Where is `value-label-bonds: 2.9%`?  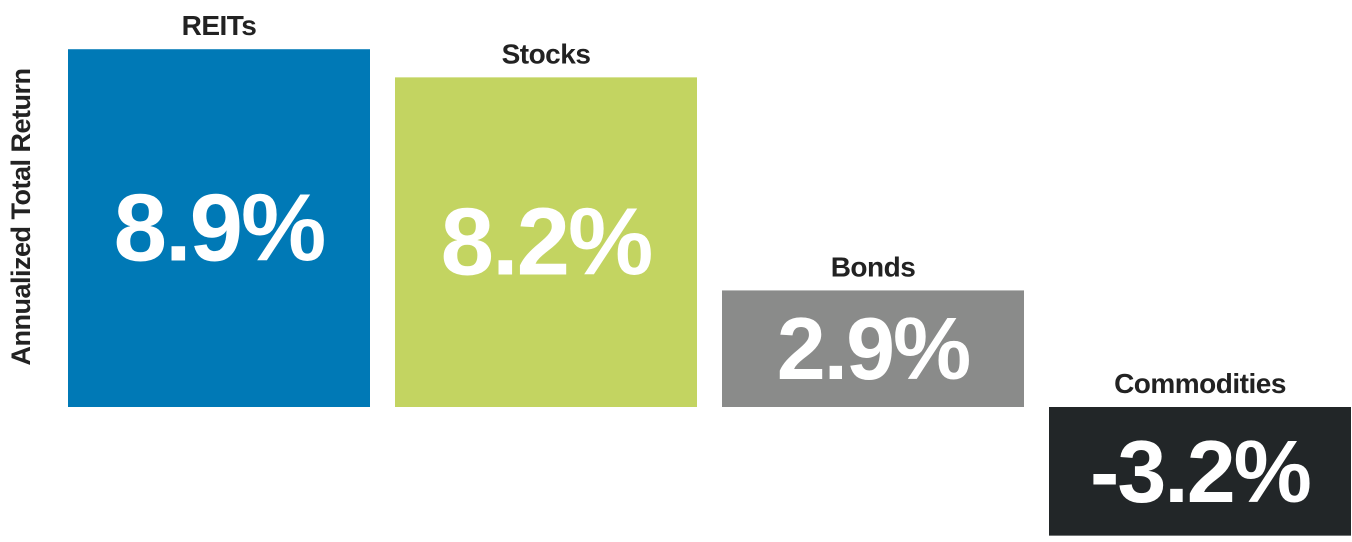
value-label-bonds: 2.9% is located at coordinates (873, 348).